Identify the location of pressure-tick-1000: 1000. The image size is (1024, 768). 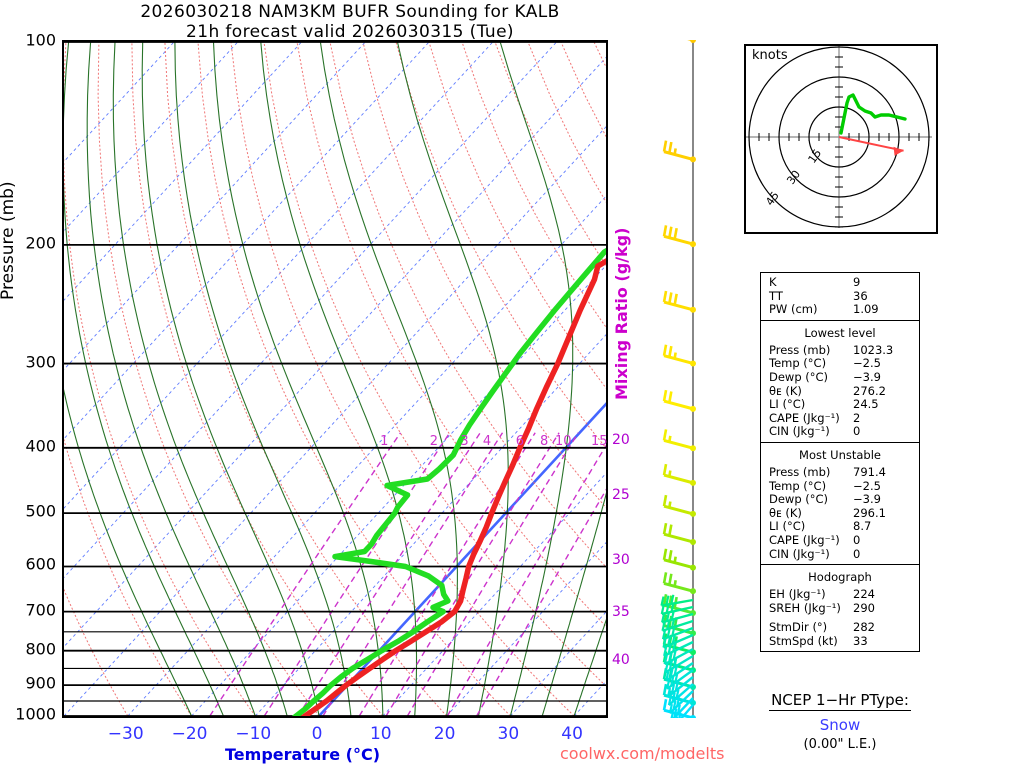
(35, 714).